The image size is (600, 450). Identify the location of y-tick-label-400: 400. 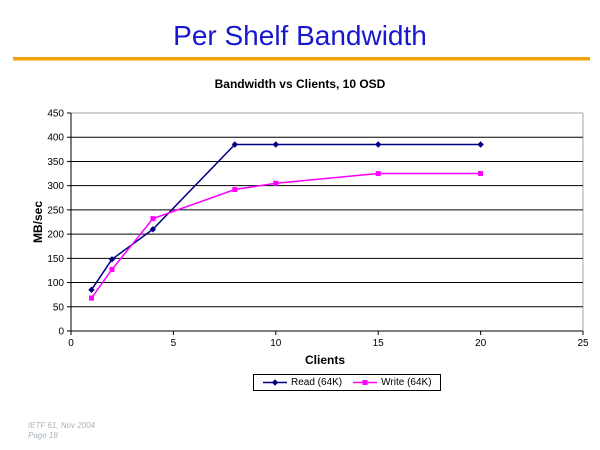
(55, 138).